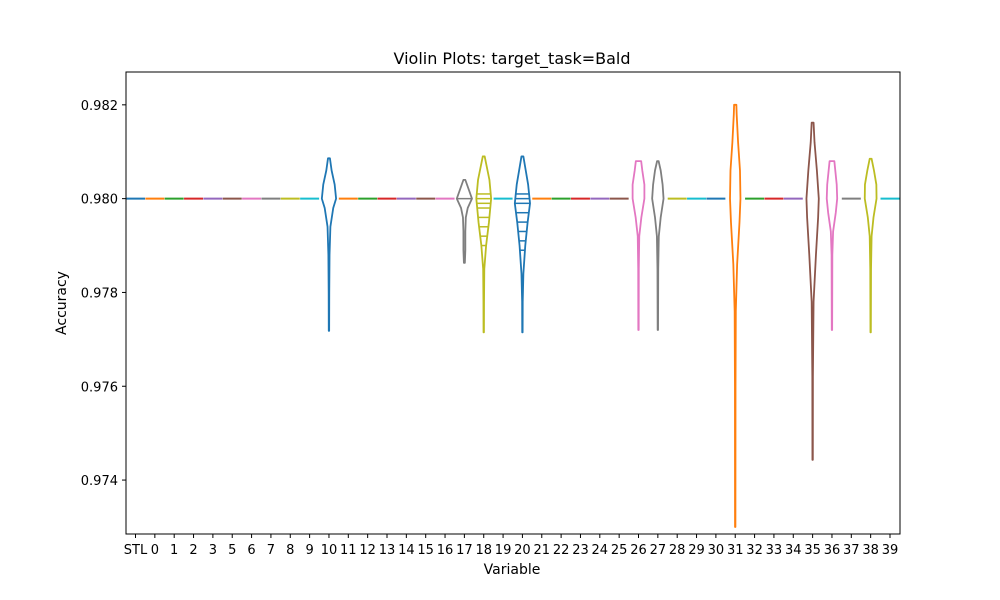  I want to click on x-tick-label: 27, so click(658, 550).